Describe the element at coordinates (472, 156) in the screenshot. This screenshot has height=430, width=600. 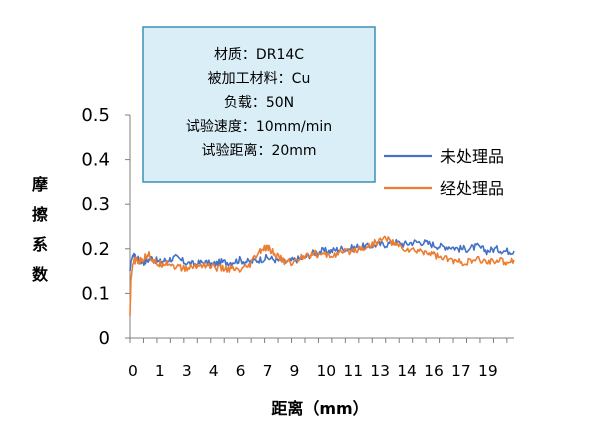
I see `legend-label-1: 未处理品` at that location.